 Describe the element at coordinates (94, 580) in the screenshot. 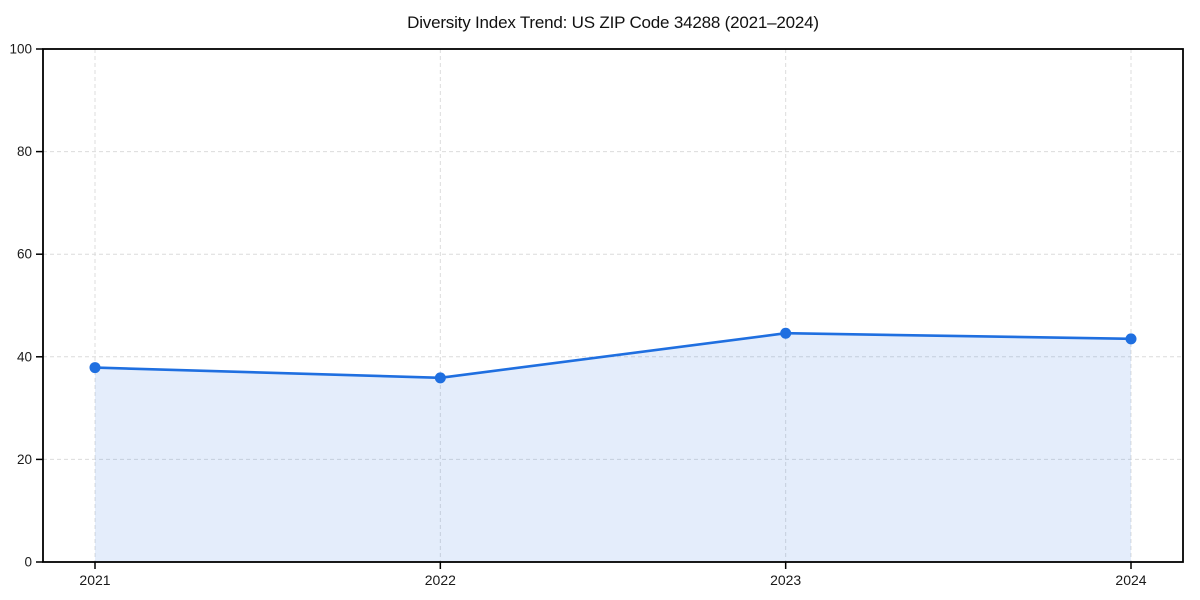

I see `x-axis-tick-label: 2021` at that location.